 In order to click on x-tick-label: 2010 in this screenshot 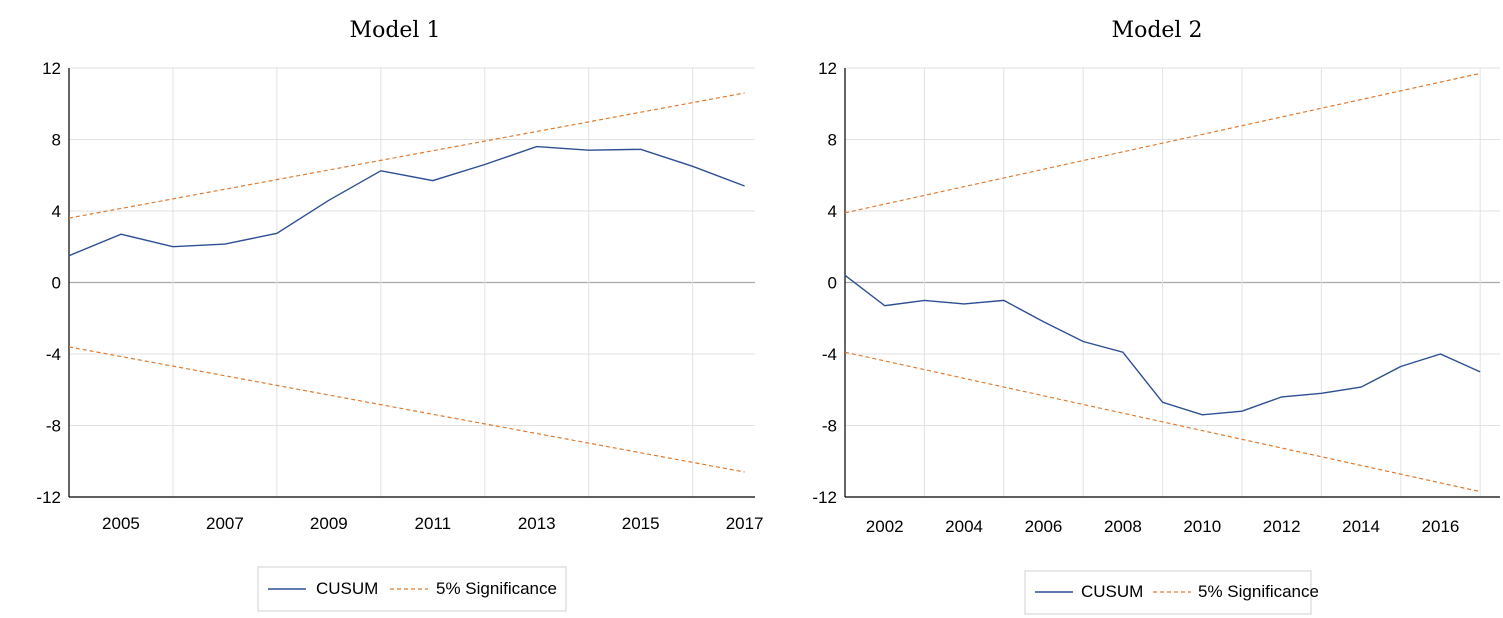, I will do `click(1202, 526)`.